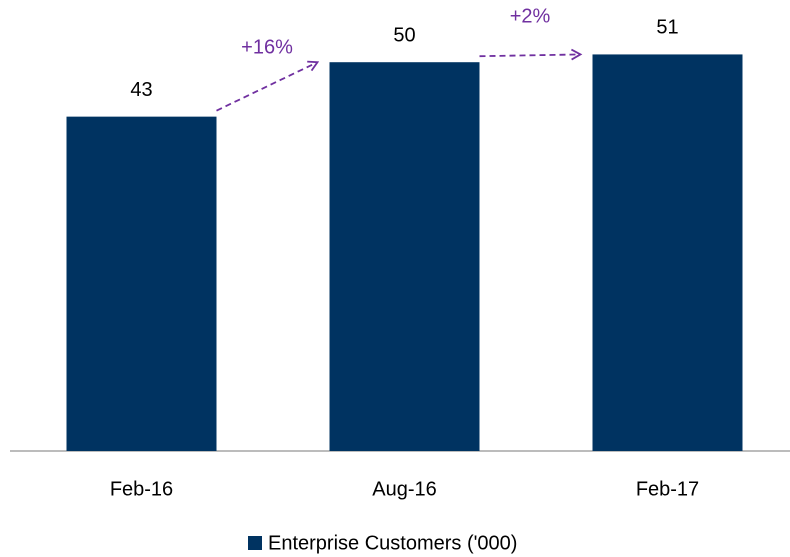 This screenshot has height=557, width=790. What do you see at coordinates (255, 543) in the screenshot?
I see `legend-swatch` at bounding box center [255, 543].